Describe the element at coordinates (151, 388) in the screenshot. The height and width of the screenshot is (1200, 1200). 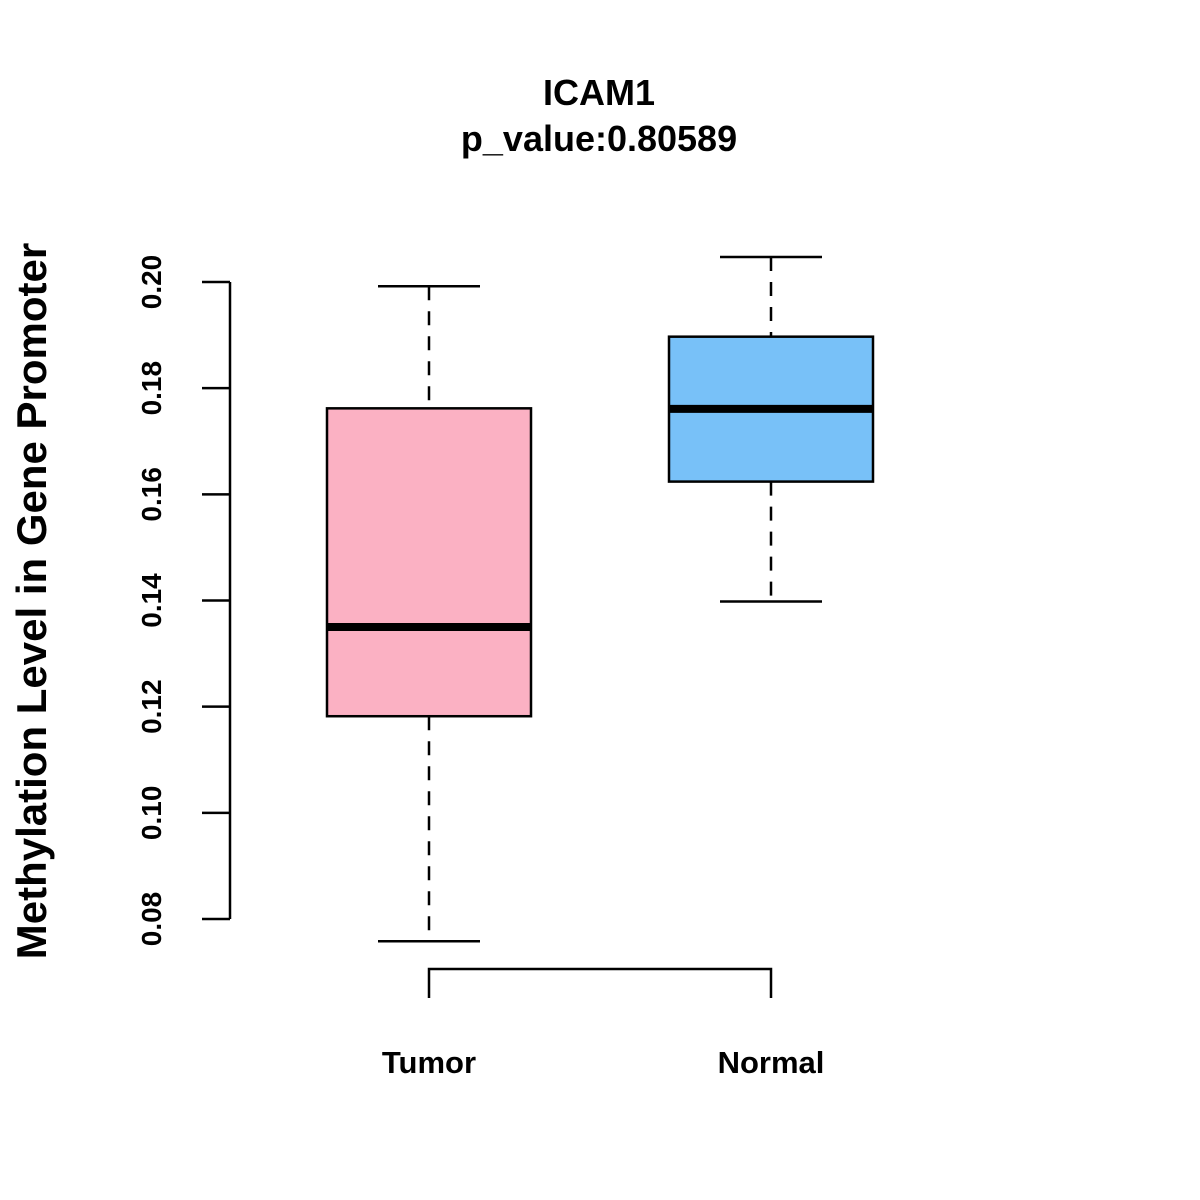
I see `y-tick-label: 0.18` at that location.